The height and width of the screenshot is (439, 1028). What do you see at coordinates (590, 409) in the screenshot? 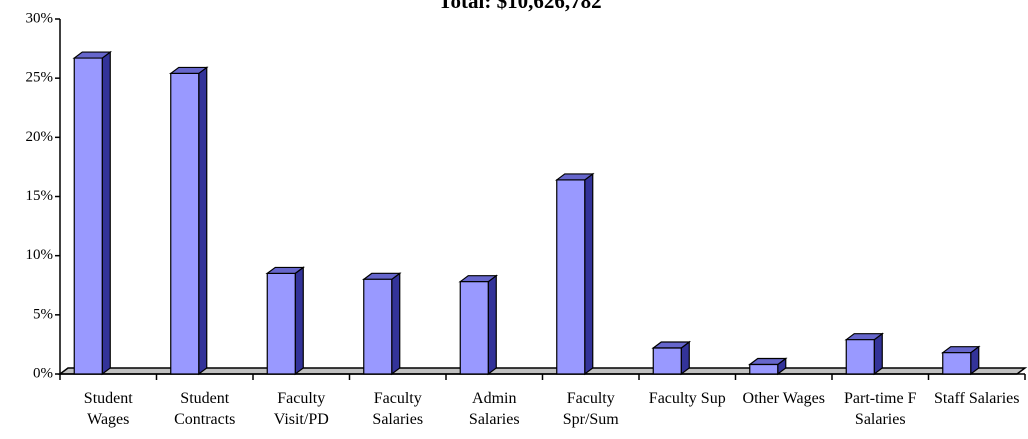
I see `x-tick-label: Faculty Spr/Sum` at bounding box center [590, 409].